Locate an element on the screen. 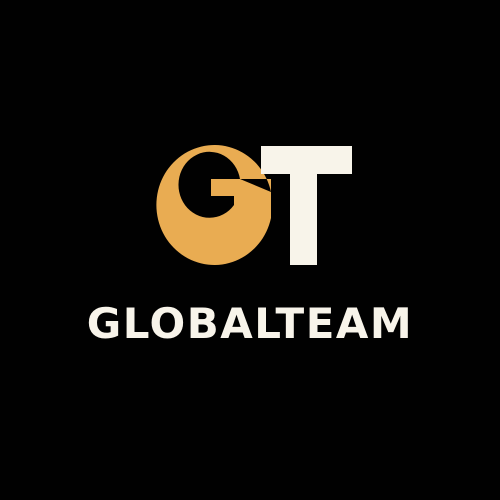 This screenshot has height=500, width=500. letter-t-stem is located at coordinates (303, 219).